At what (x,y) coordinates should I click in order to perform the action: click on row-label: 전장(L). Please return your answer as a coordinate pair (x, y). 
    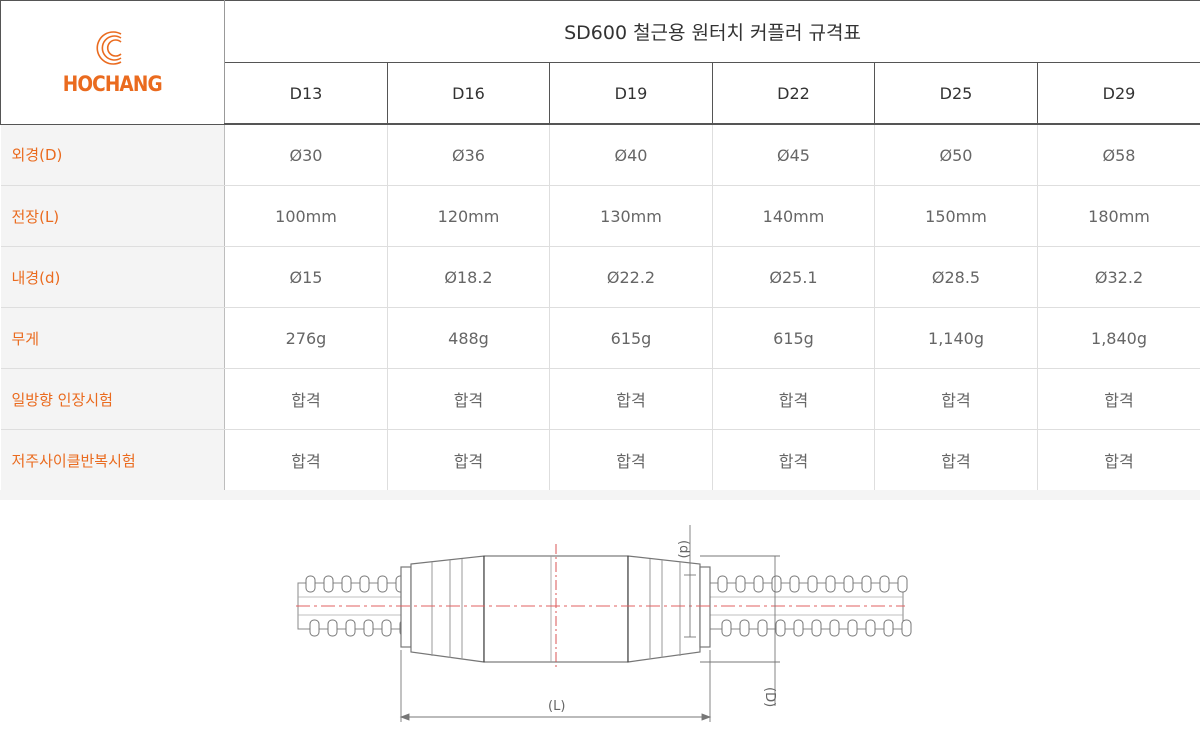
    Looking at the image, I should click on (113, 216).